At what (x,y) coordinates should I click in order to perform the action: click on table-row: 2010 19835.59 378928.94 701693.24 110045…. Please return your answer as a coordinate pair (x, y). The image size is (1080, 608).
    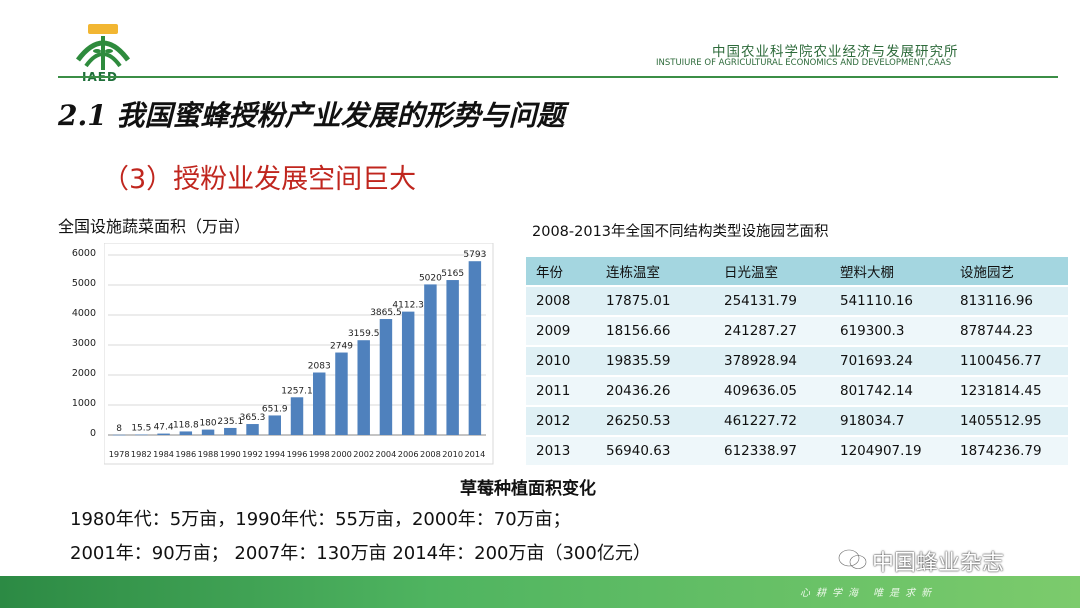
    Looking at the image, I should click on (797, 360).